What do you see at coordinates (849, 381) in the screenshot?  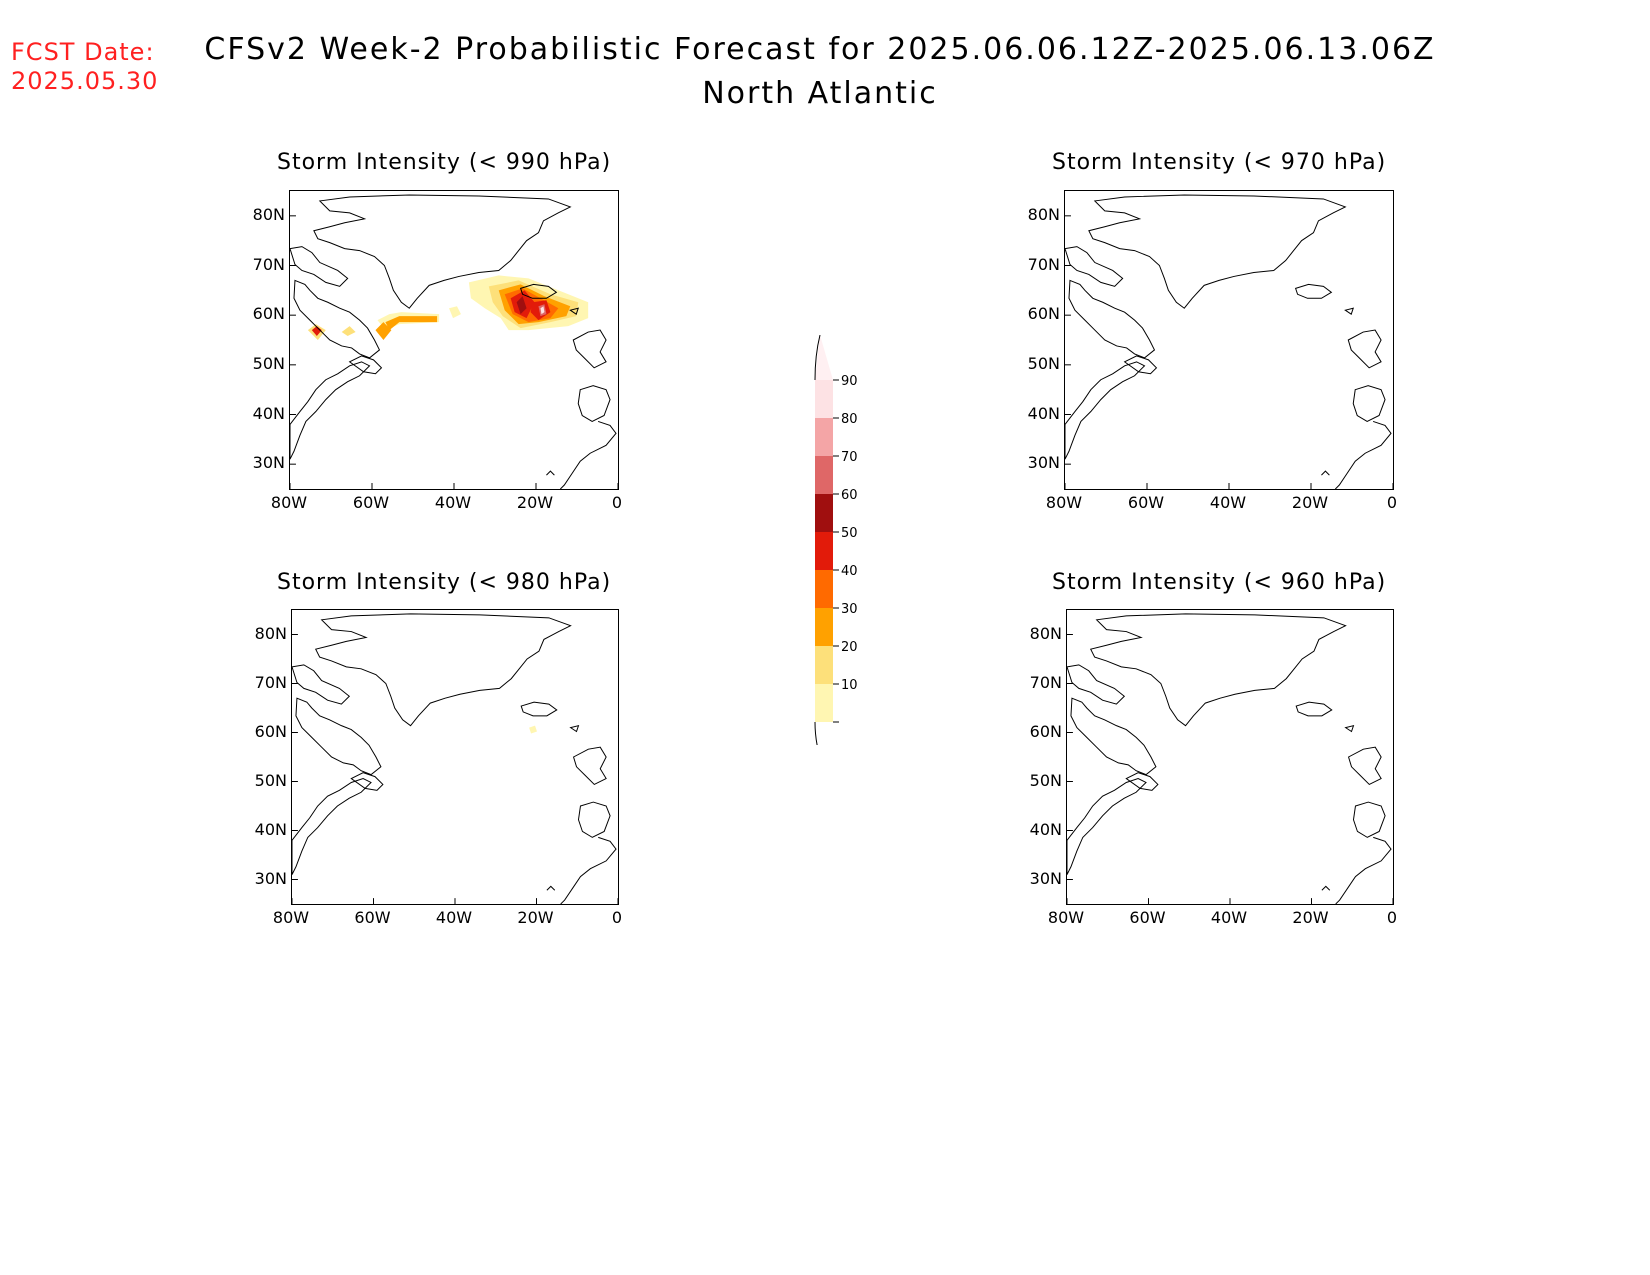 I see `colorbar-label: 90` at bounding box center [849, 381].